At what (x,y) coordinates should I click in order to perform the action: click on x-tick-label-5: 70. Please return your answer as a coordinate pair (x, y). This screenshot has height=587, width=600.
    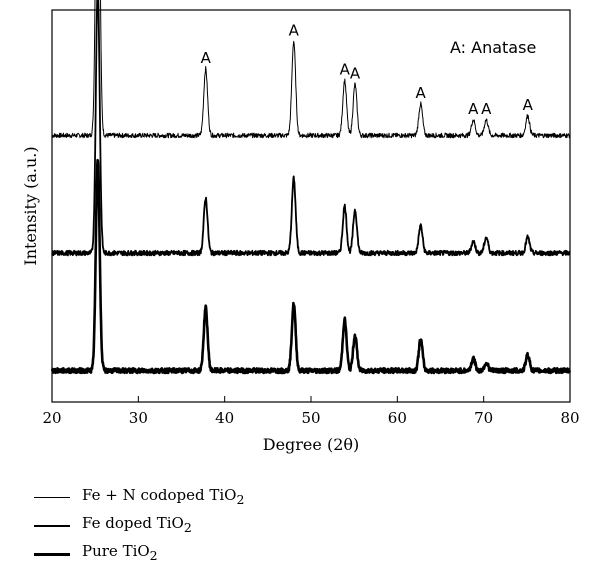
    Looking at the image, I should click on (483, 418).